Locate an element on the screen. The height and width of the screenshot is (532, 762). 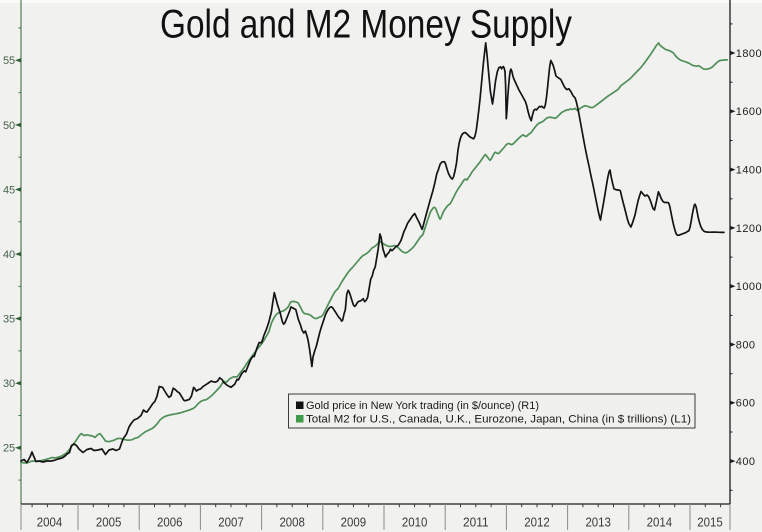
svg-text: 2007 is located at coordinates (231, 523).